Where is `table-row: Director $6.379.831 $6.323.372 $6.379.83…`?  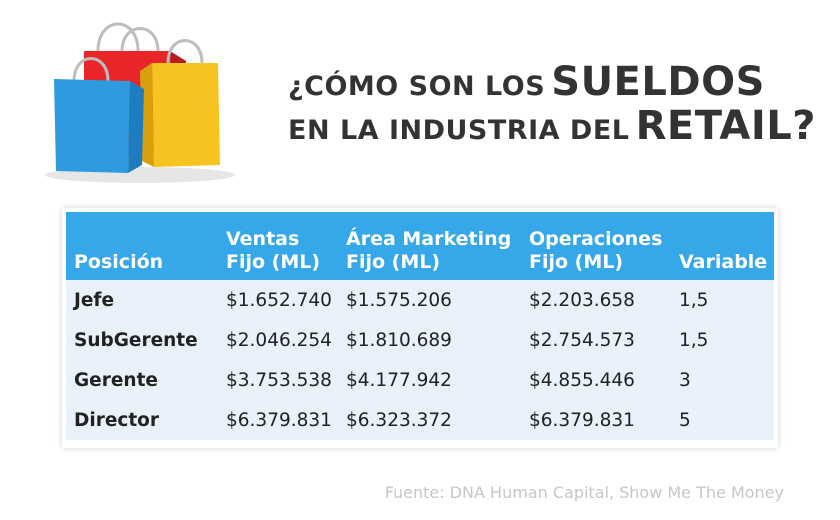
table-row: Director $6.379.831 $6.323.372 $6.379.83… is located at coordinates (420, 420).